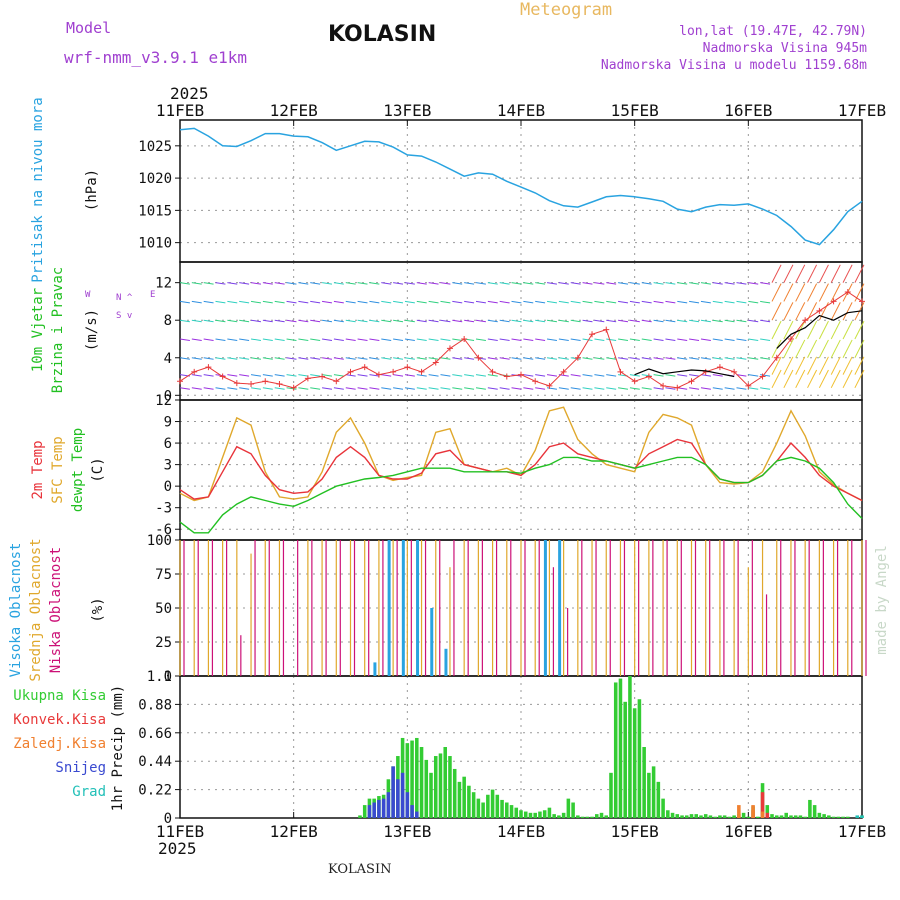 This screenshot has height=900, width=900. What do you see at coordinates (739, 811) in the screenshot?
I see `precip-frz-bar` at bounding box center [739, 811].